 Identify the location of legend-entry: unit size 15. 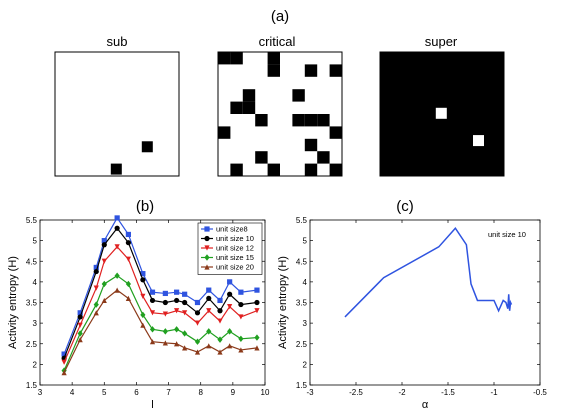
(235, 257).